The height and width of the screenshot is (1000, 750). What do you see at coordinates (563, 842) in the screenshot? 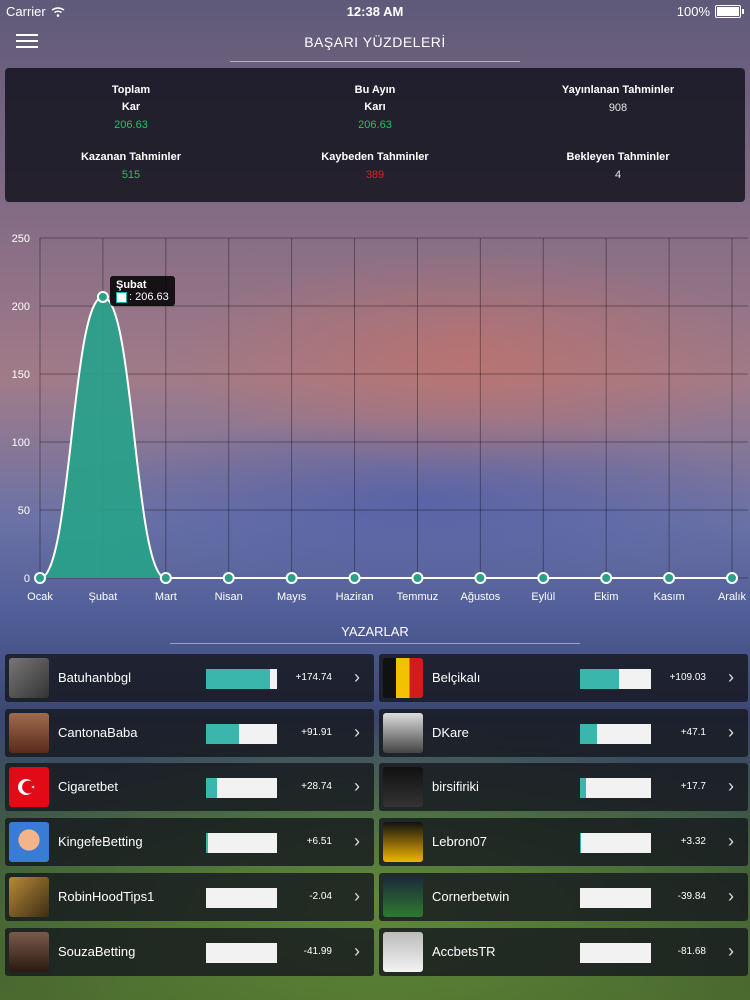
I see `author-row: Lebron07 +3.32 ›` at bounding box center [563, 842].